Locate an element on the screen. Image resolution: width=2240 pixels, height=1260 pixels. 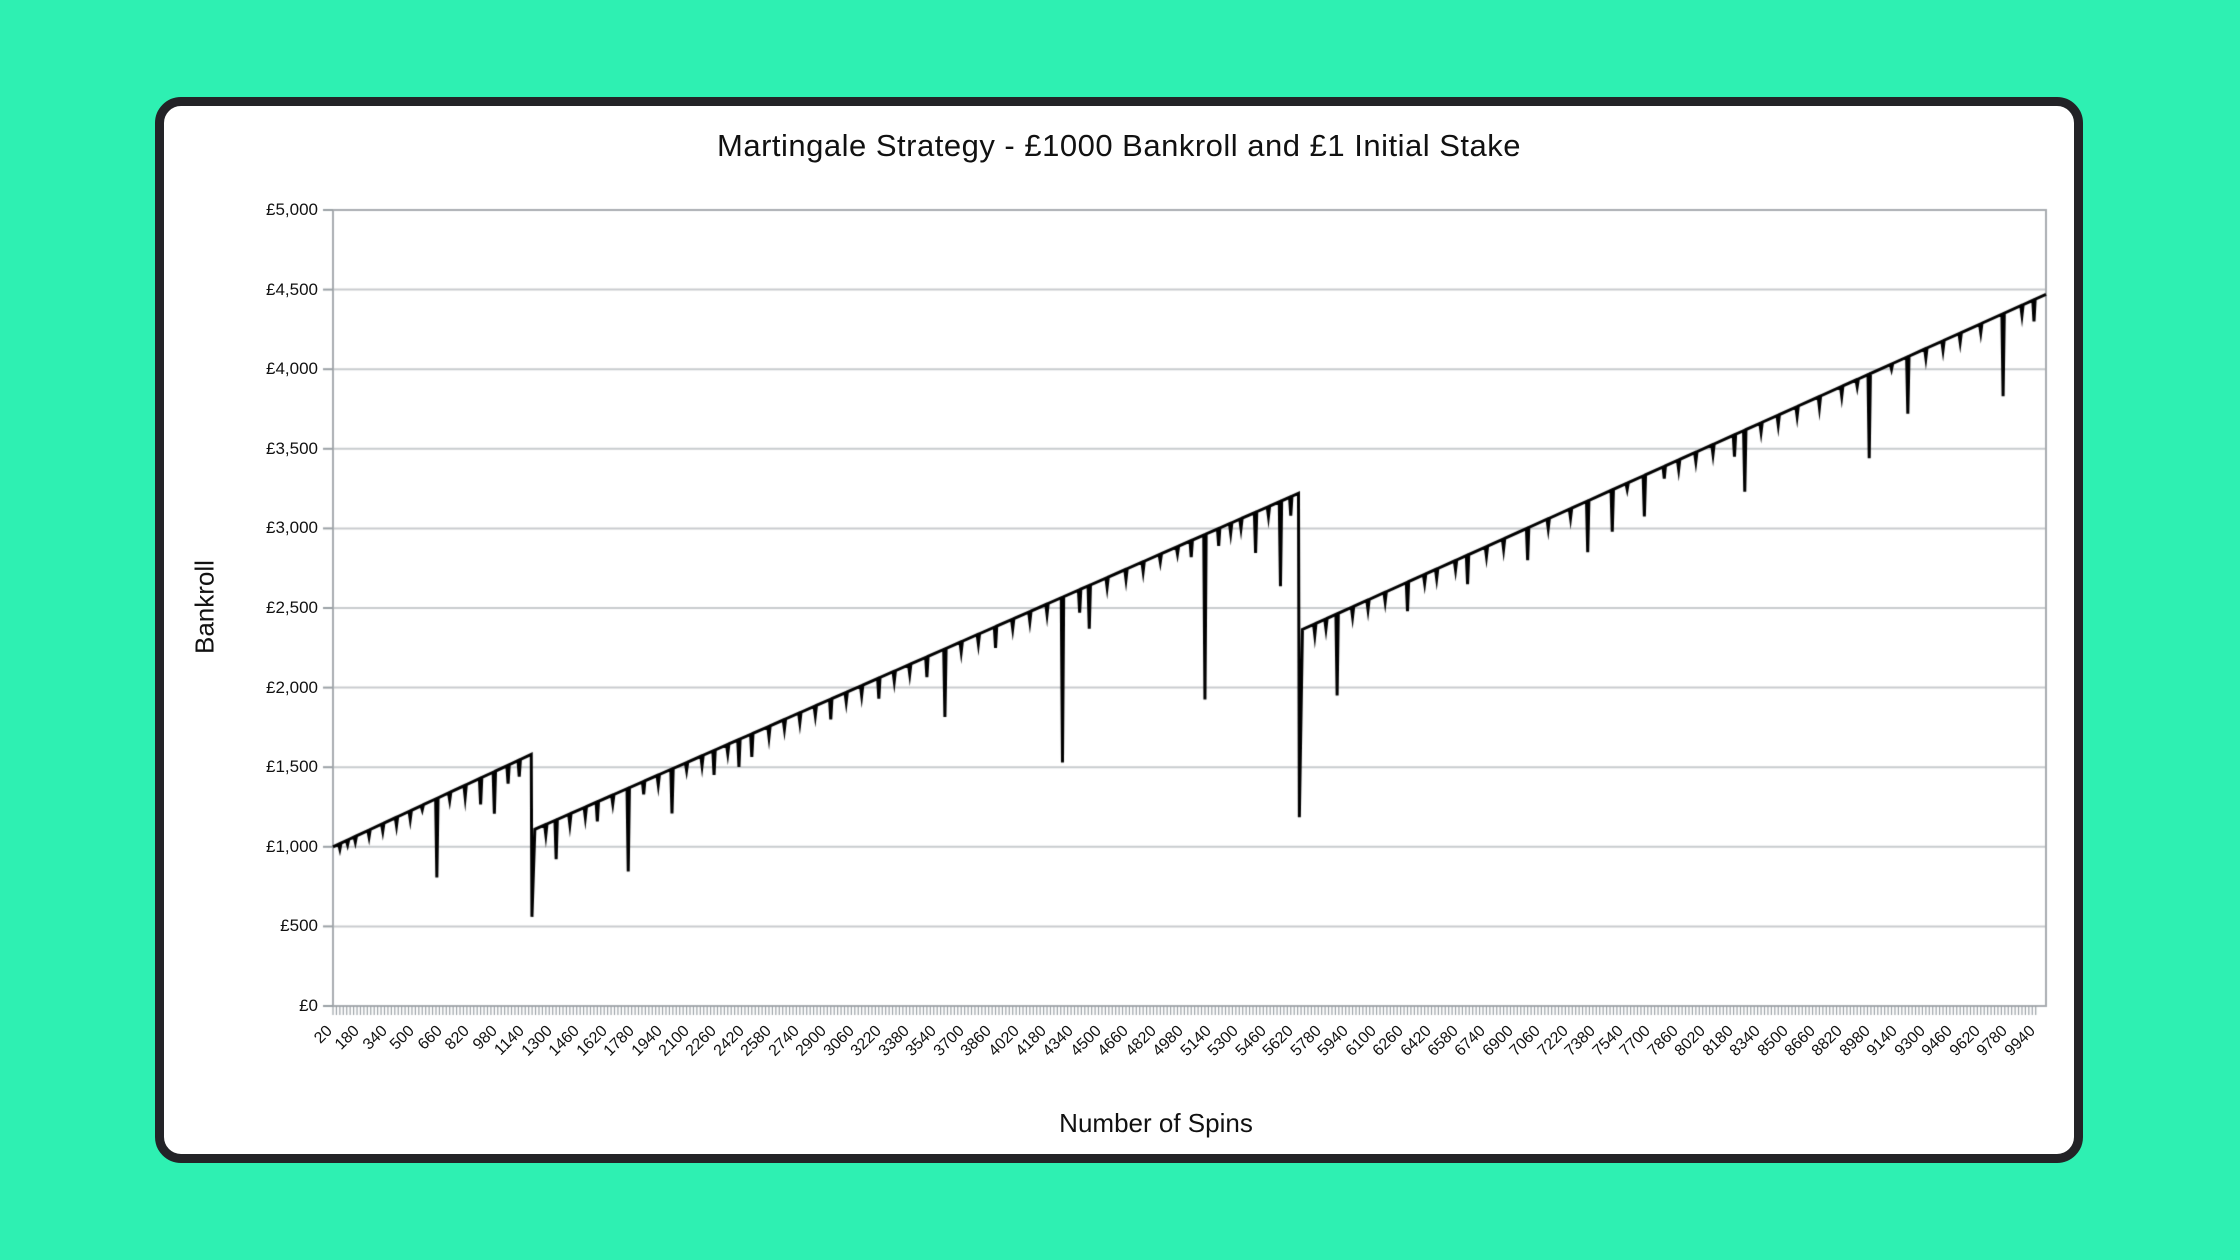
y-tick-label: £2,000 is located at coordinates (292, 687).